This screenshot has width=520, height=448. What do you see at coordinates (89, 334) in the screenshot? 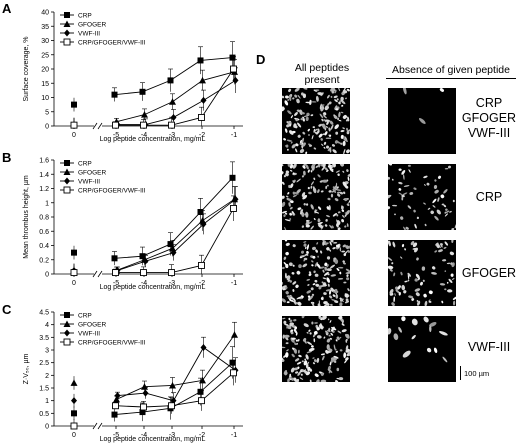
I see `legend-label: VWF-III` at bounding box center [89, 334].